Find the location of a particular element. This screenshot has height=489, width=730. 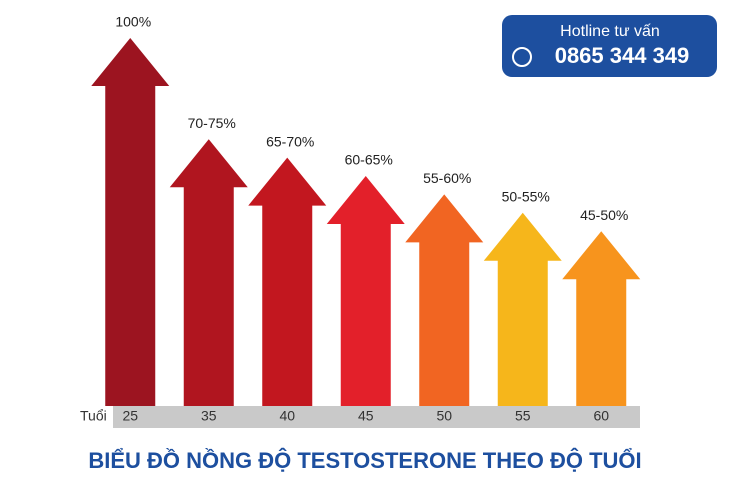

x-tick-label: 25 is located at coordinates (130, 416).